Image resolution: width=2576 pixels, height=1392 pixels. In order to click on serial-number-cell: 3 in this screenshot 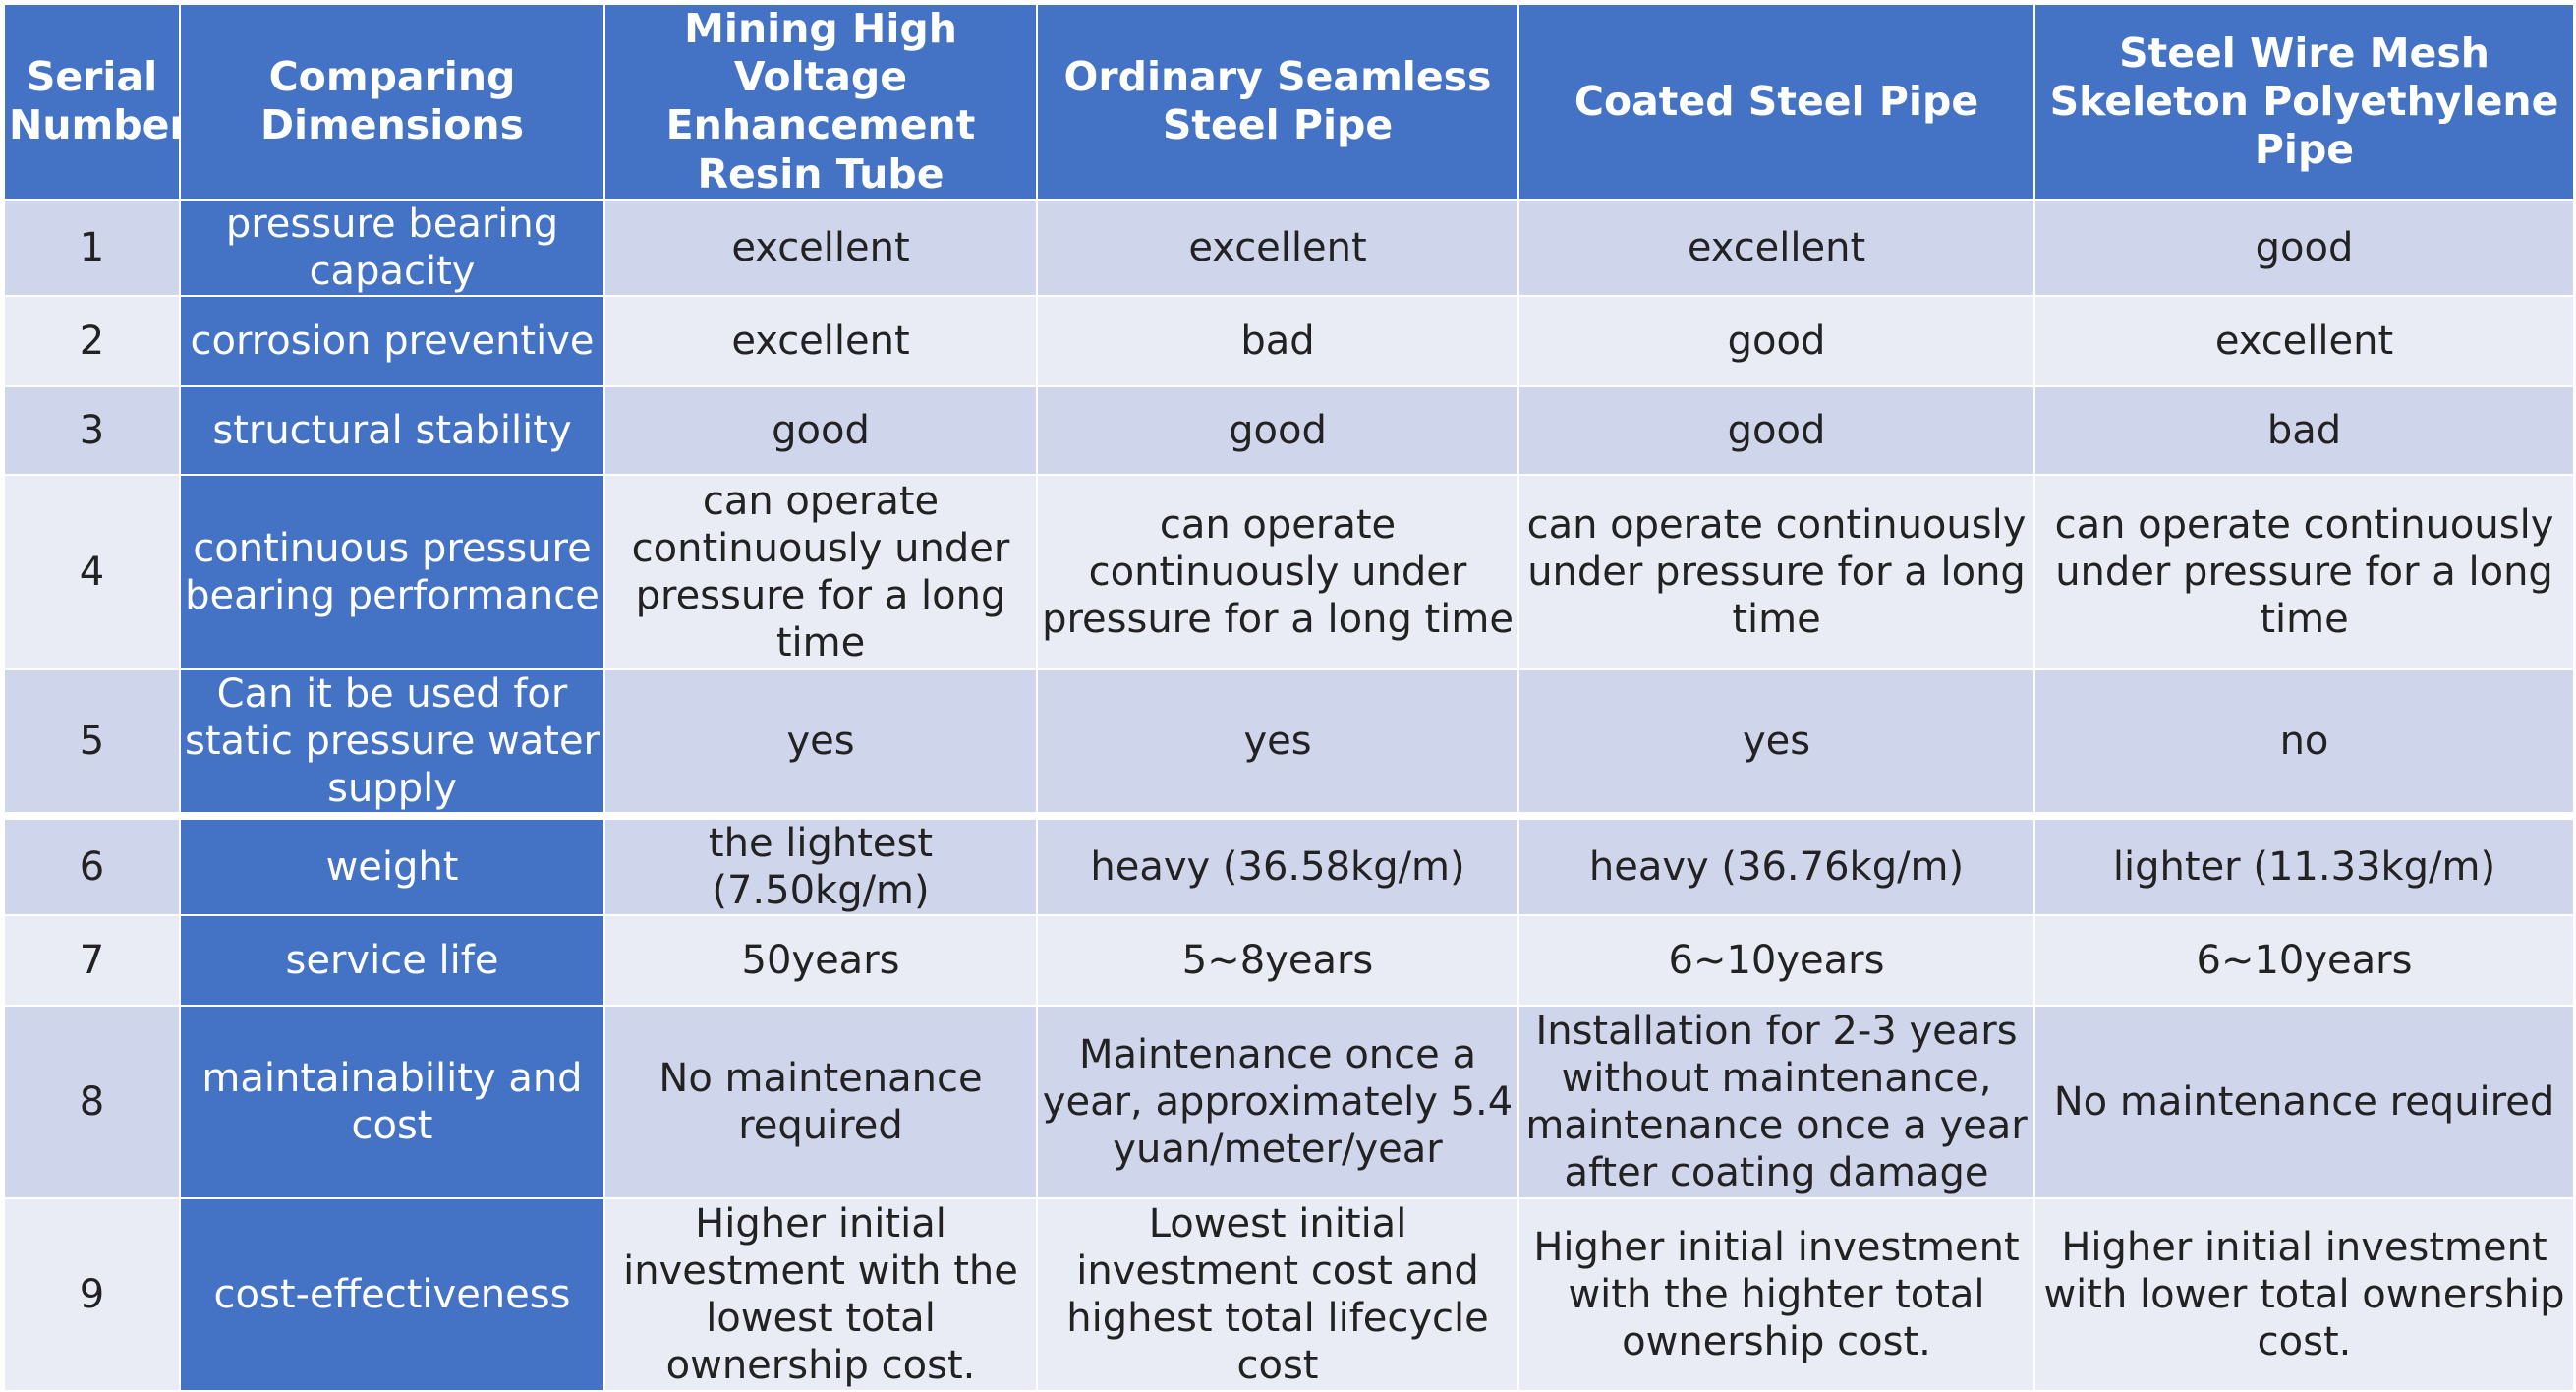, I will do `click(92, 430)`.